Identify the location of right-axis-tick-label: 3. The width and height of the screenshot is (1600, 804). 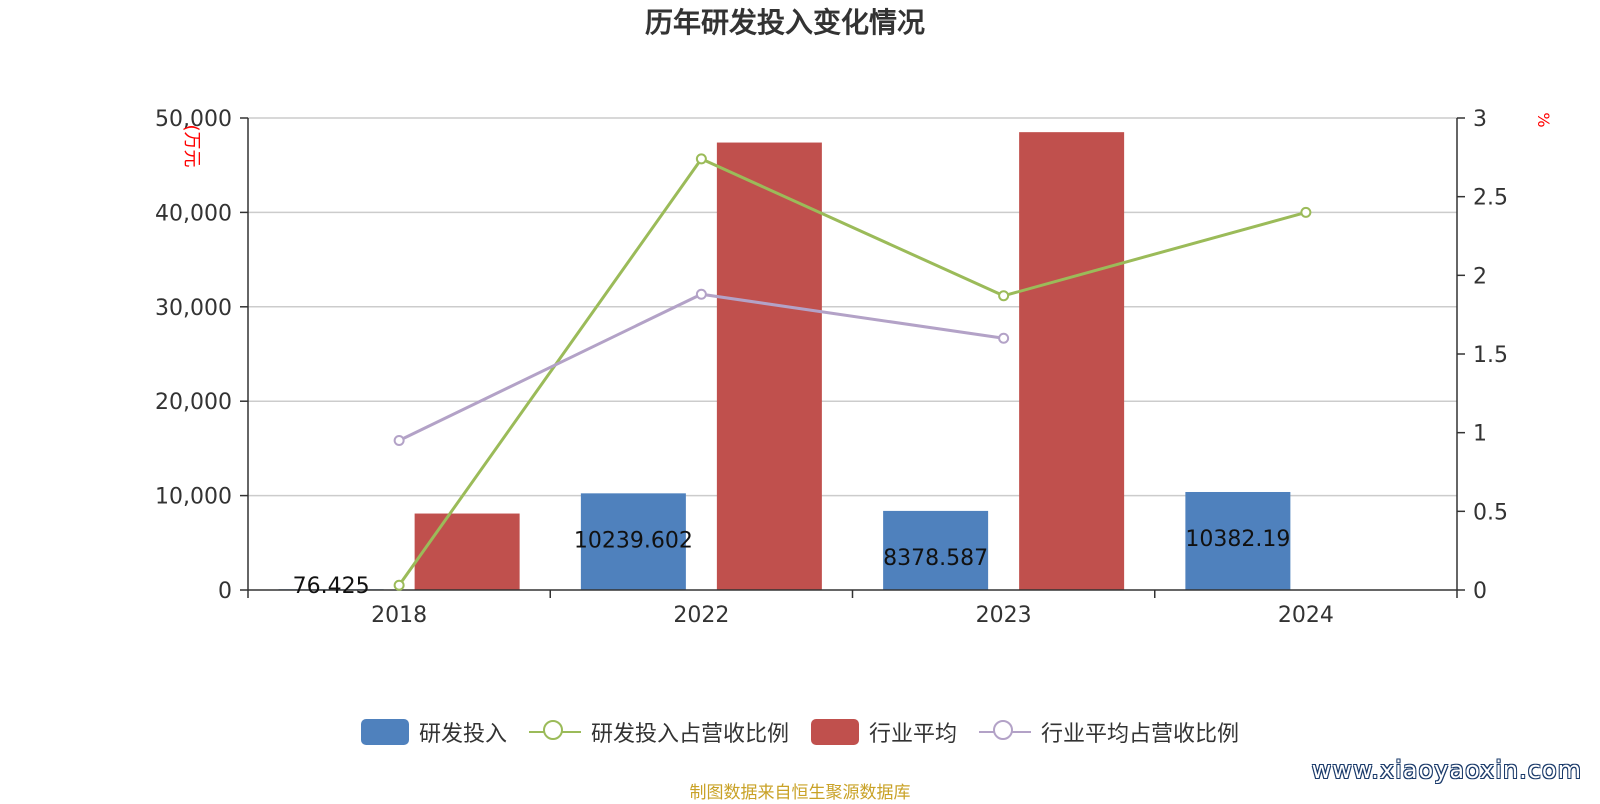
(1480, 119).